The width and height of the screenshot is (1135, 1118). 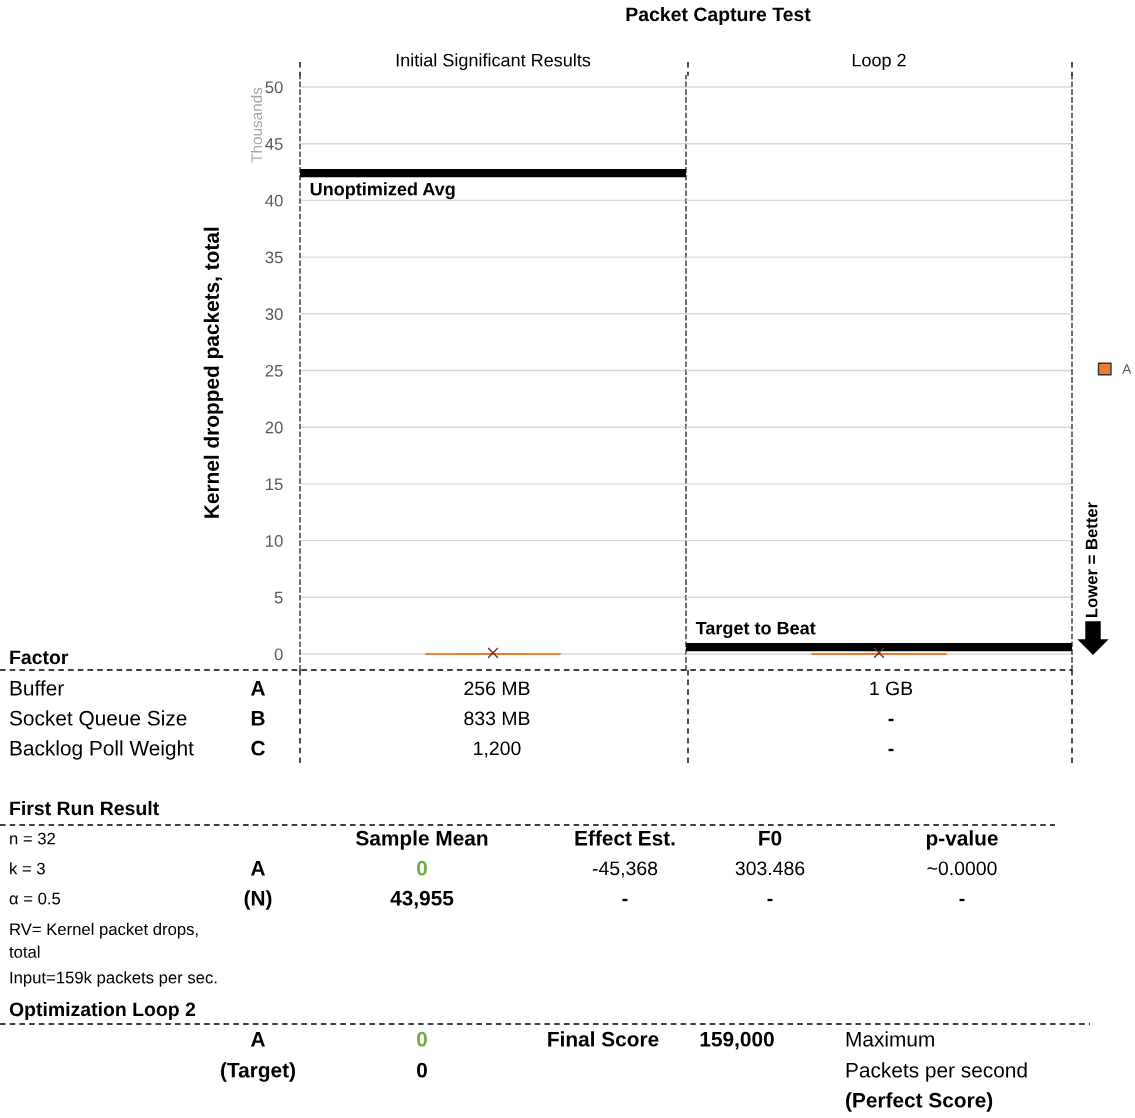 What do you see at coordinates (962, 868) in the screenshot?
I see `text: ~0.0000` at bounding box center [962, 868].